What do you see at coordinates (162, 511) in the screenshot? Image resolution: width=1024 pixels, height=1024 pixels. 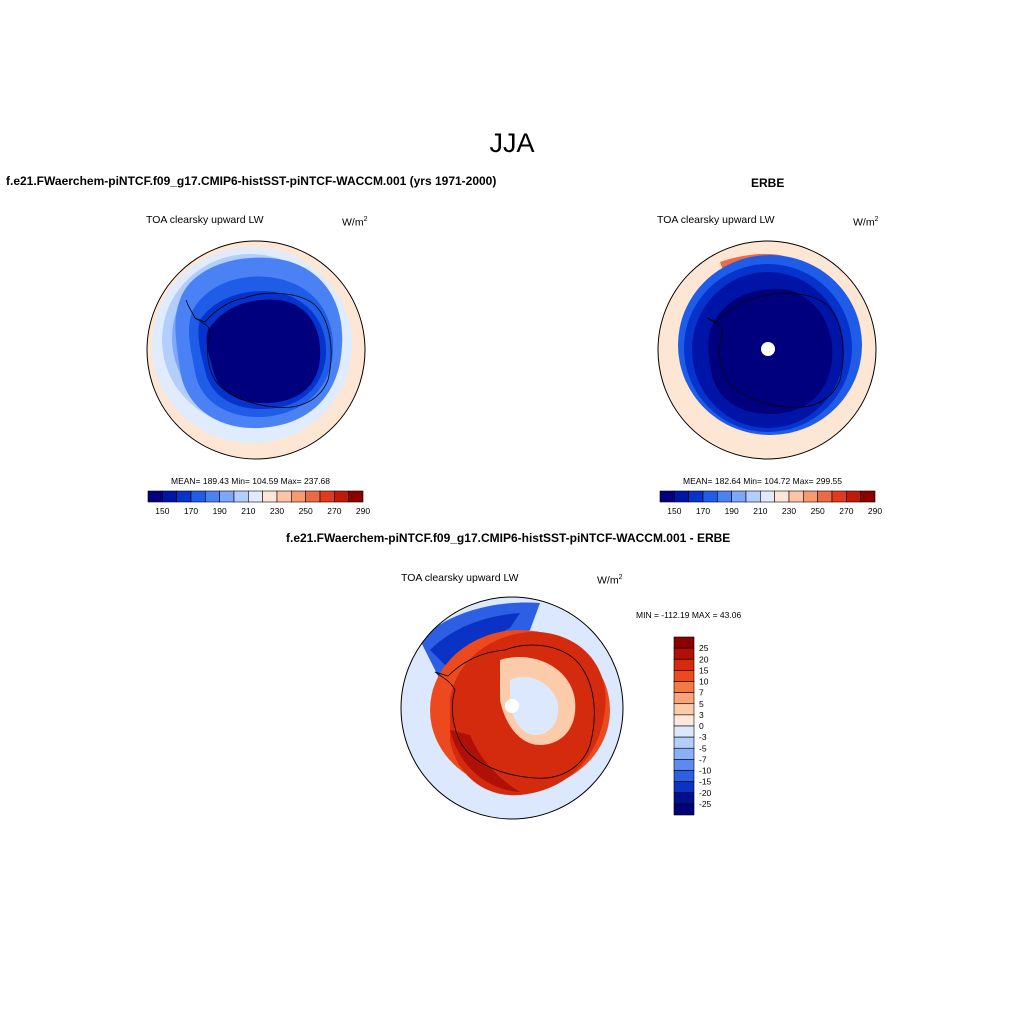 I see `panel-model-colorbar-tick-label: 150` at bounding box center [162, 511].